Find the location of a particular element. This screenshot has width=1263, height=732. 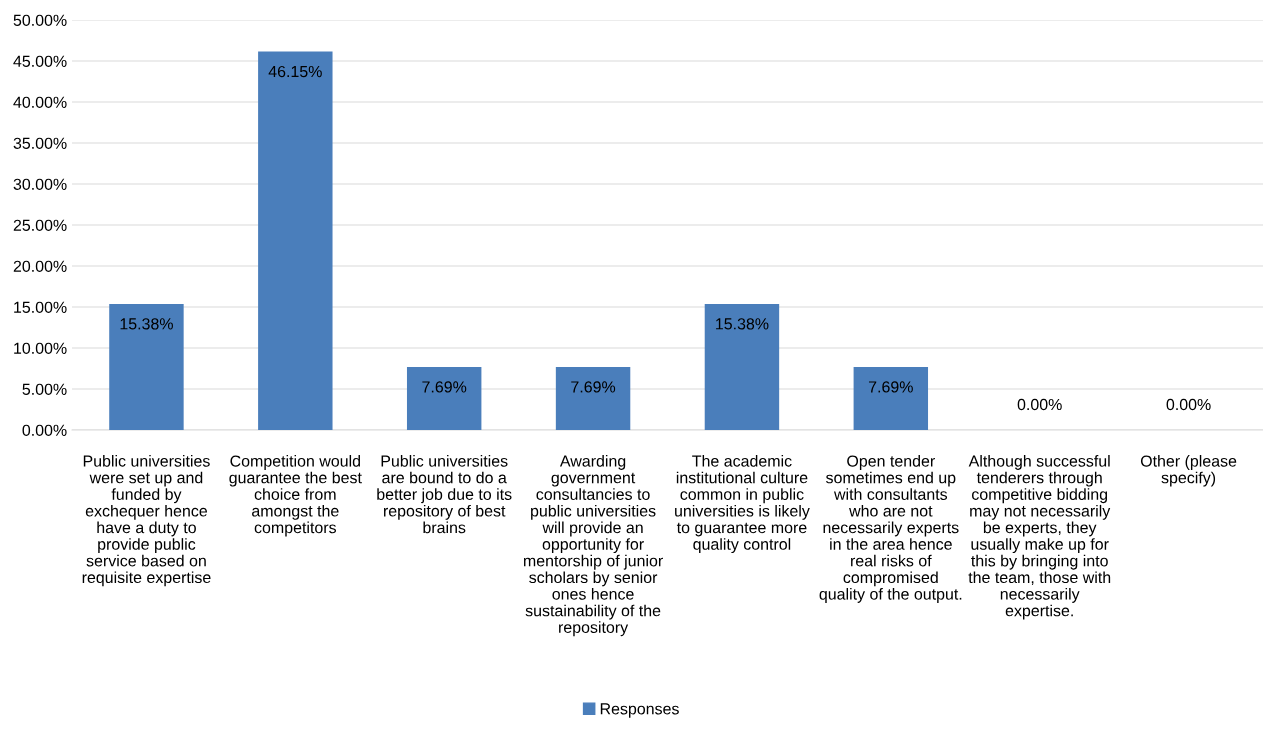

y-tick-label: 30.00% is located at coordinates (40, 184).